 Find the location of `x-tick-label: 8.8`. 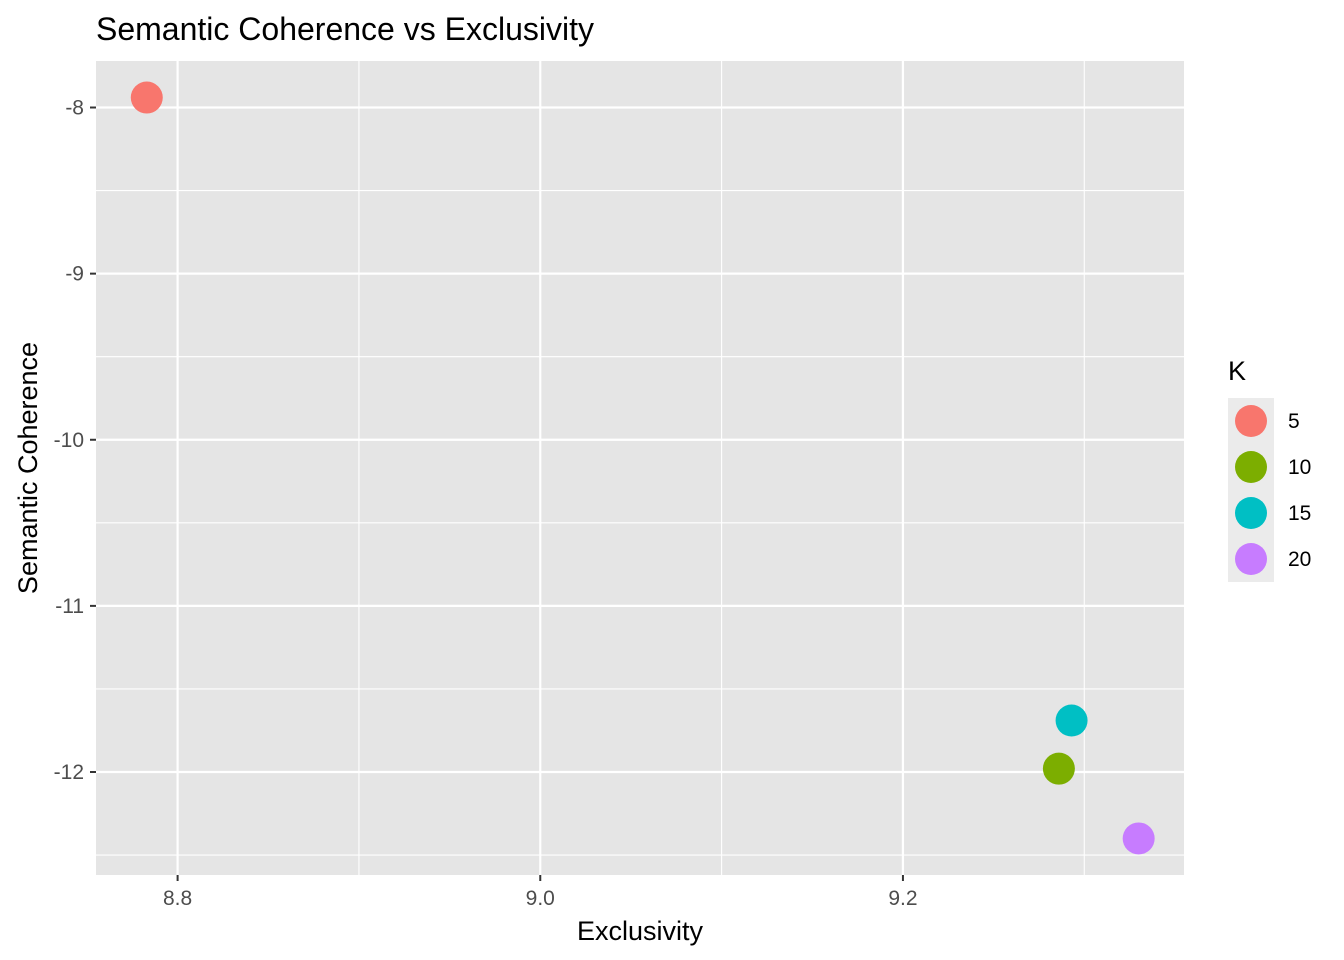

x-tick-label: 8.8 is located at coordinates (177, 898).